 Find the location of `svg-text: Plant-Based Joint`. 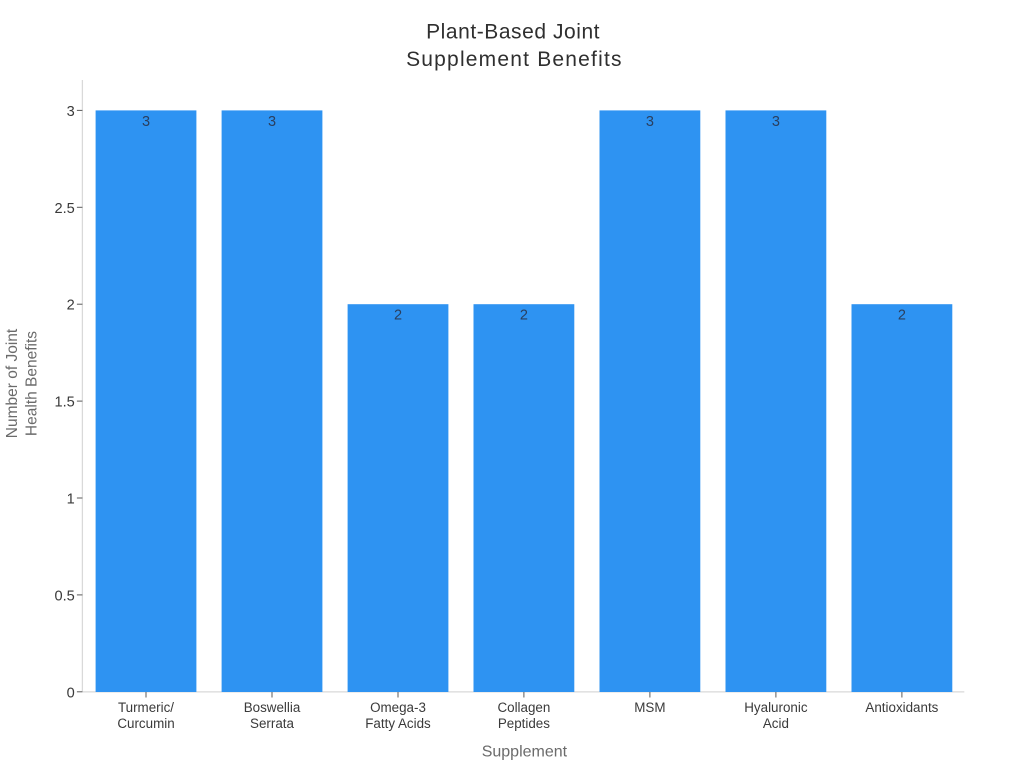

svg-text: Plant-Based Joint is located at coordinates (513, 32).